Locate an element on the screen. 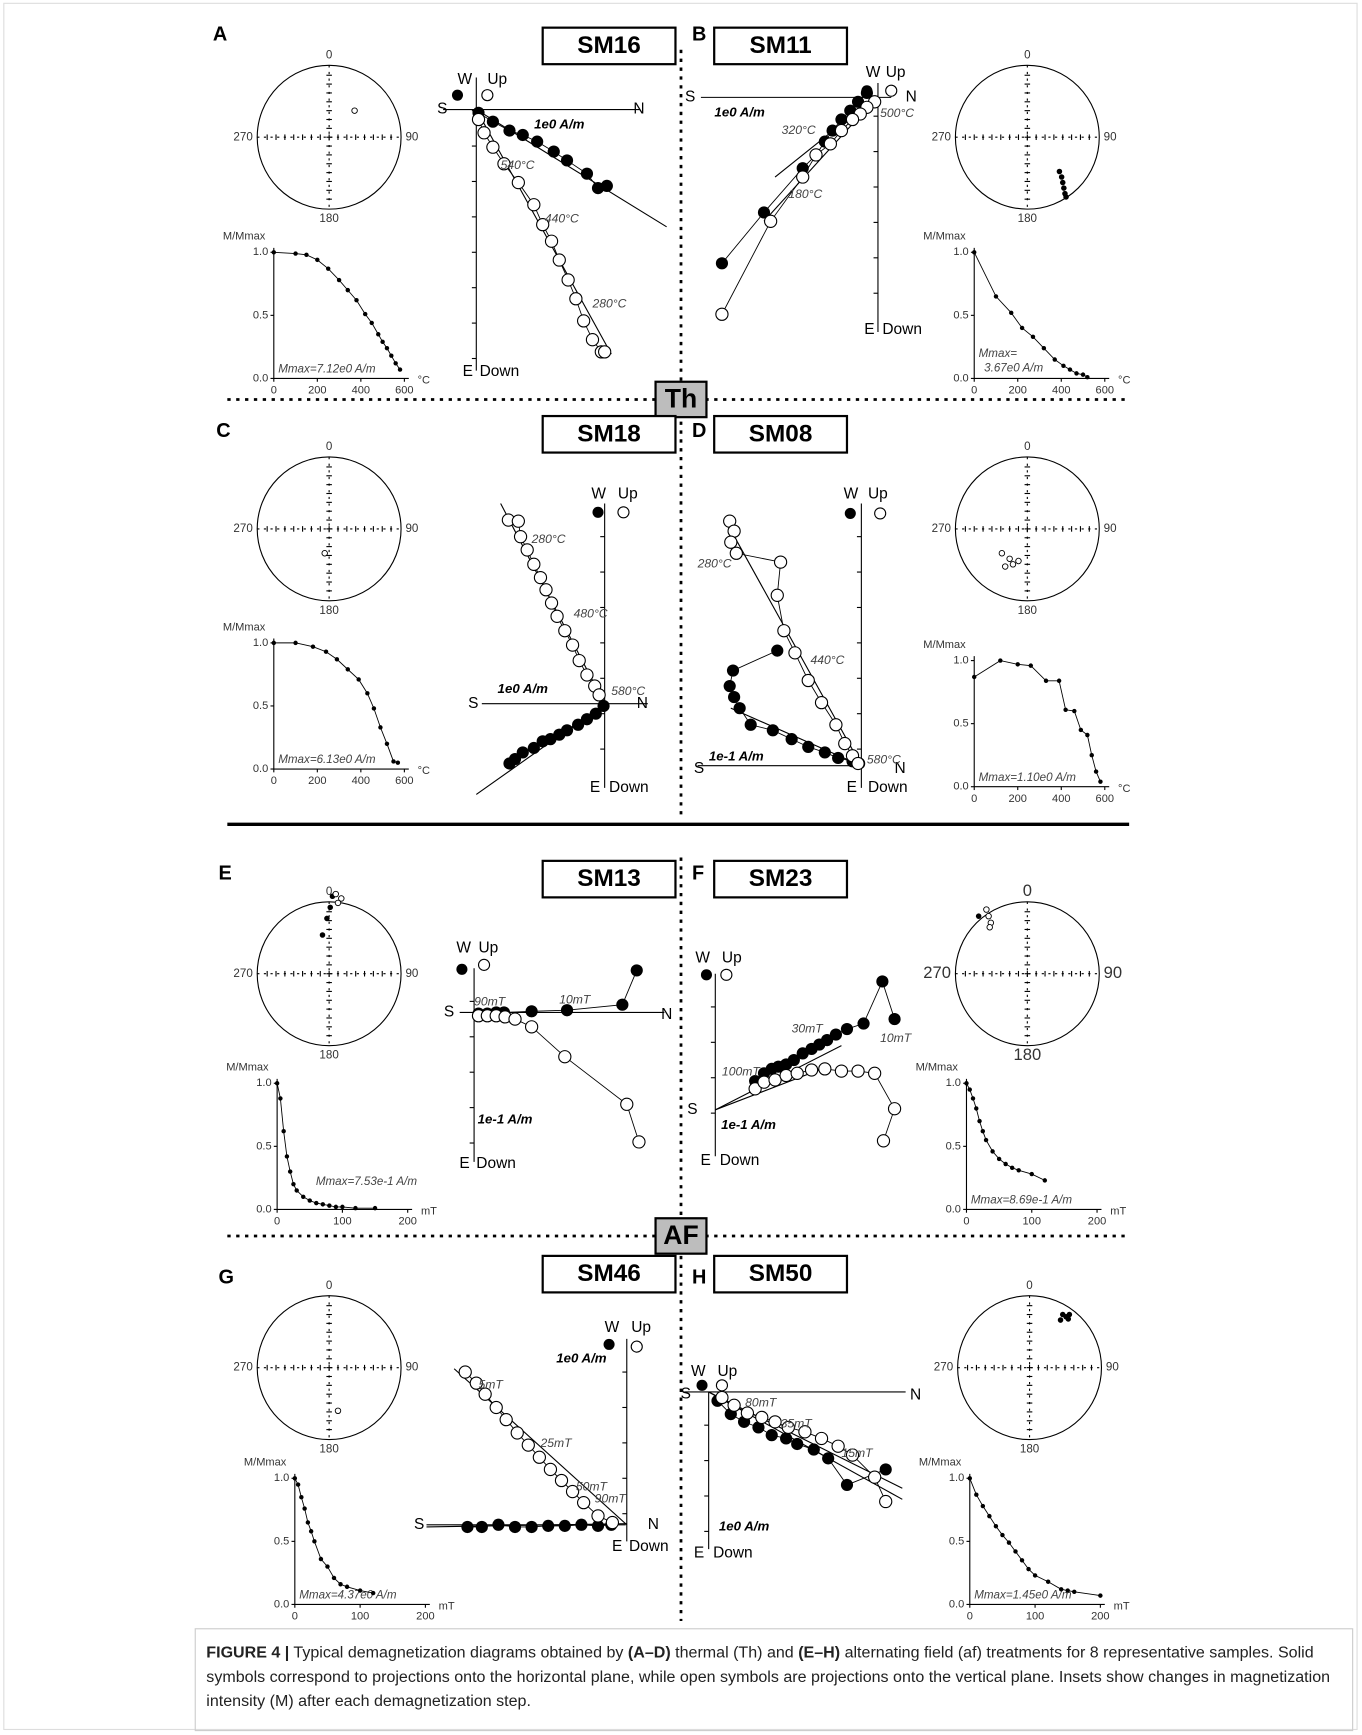  intensity-note: Mmax= is located at coordinates (998, 353).